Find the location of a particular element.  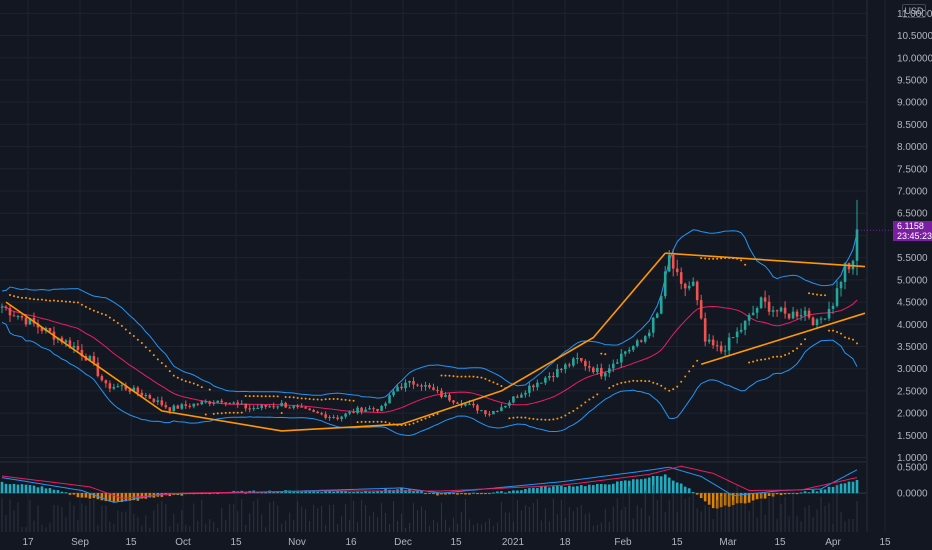

macd-axis-tick: 0.5000 is located at coordinates (912, 468).